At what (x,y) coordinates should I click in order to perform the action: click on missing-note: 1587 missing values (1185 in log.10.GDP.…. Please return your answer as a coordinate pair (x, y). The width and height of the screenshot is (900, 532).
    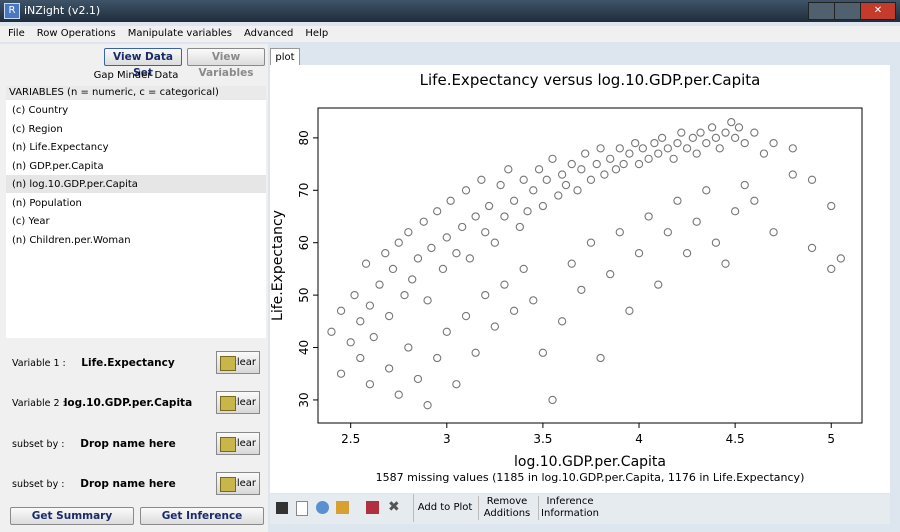
    Looking at the image, I should click on (590, 477).